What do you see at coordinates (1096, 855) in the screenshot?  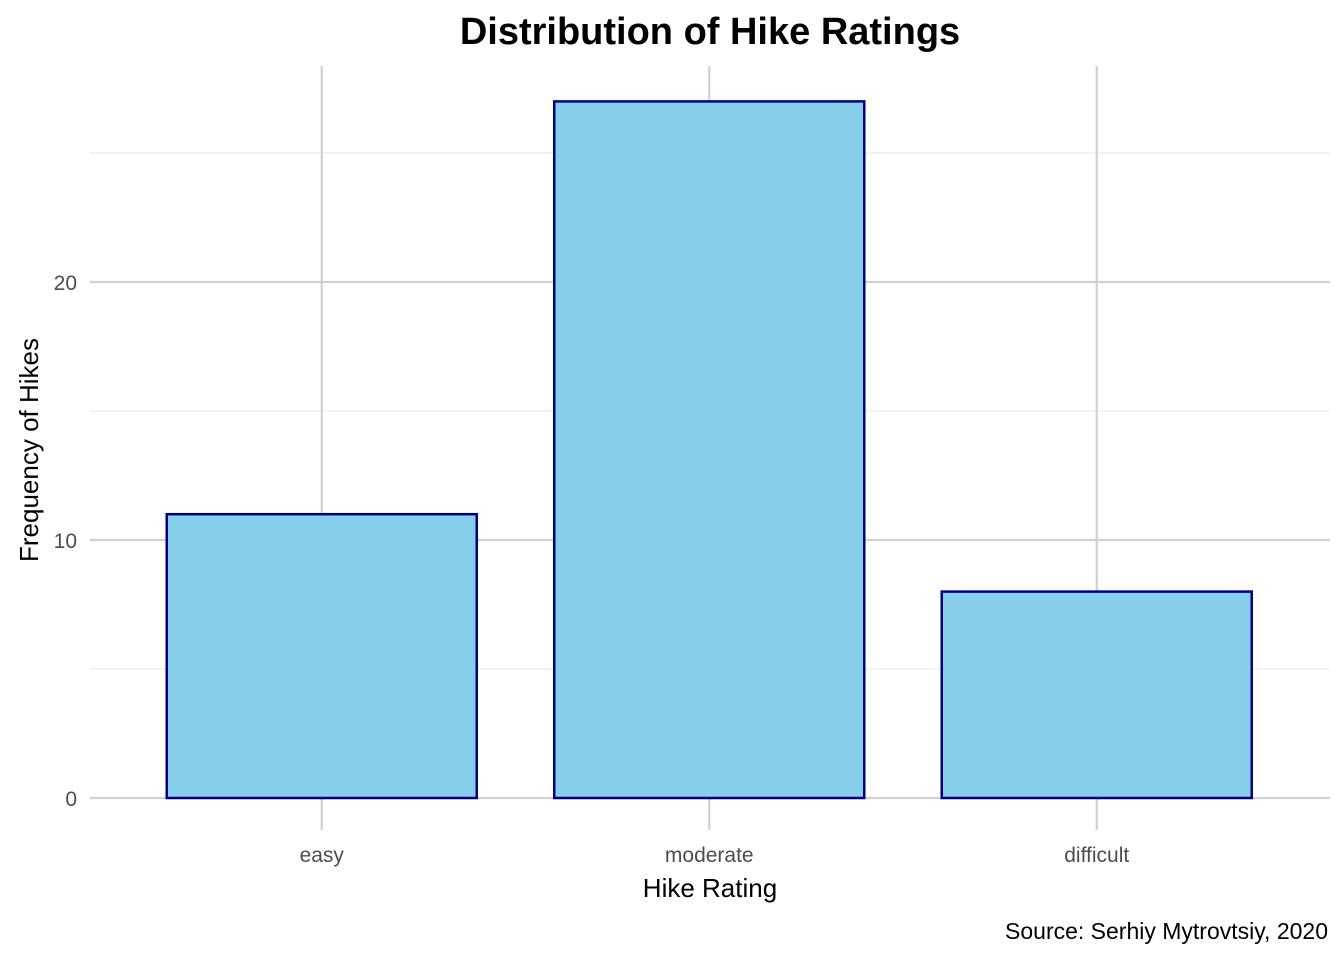 I see `x-tick-label: difficult` at bounding box center [1096, 855].